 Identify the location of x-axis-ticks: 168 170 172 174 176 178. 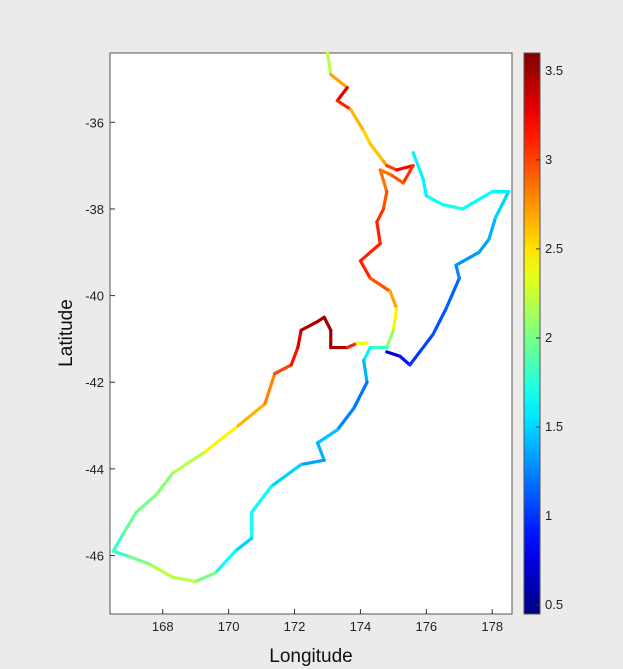
(327, 621).